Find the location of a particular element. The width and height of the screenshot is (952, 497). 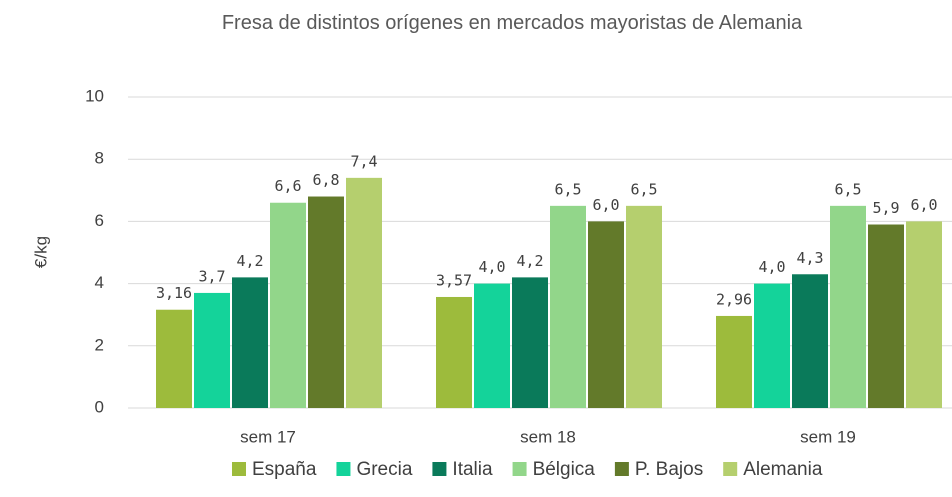

y-tick-label: 0 is located at coordinates (99, 406).